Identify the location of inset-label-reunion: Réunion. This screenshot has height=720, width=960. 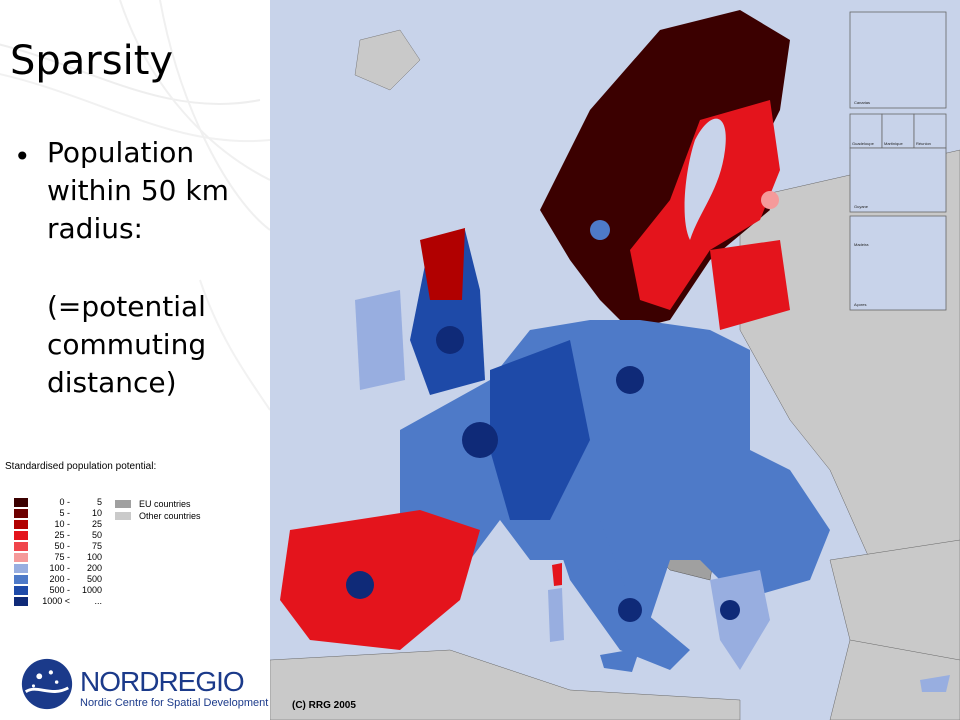
(923, 143).